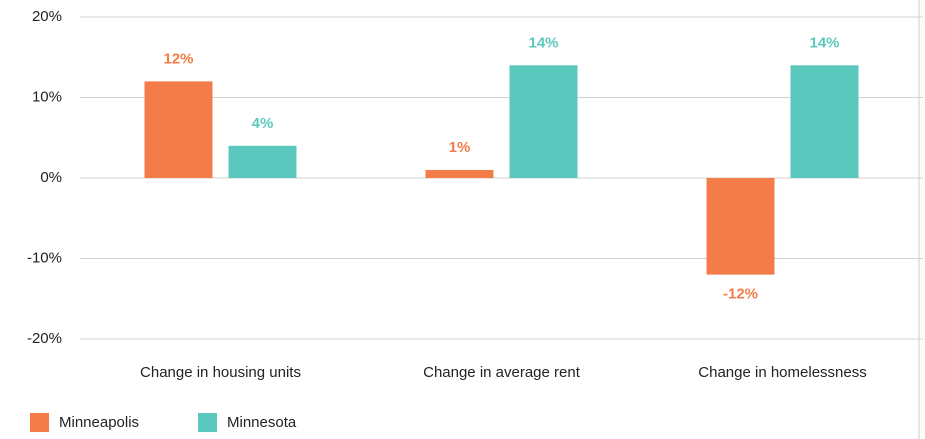 Image resolution: width=925 pixels, height=439 pixels. Describe the element at coordinates (51, 177) in the screenshot. I see `y-tick-label: 0%` at that location.